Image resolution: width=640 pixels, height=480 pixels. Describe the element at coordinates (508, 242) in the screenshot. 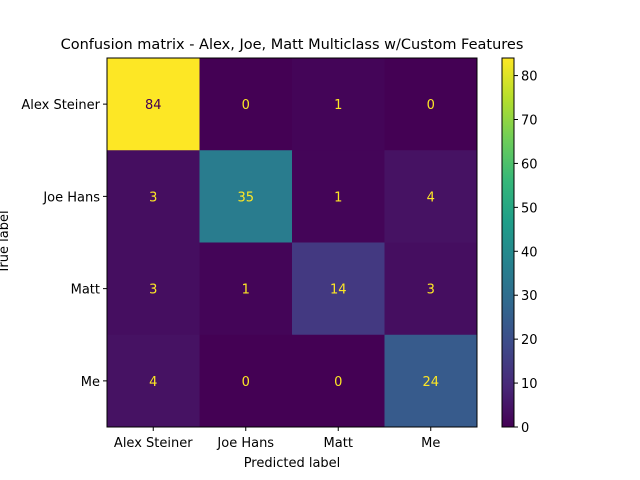

I see `colorbar` at that location.